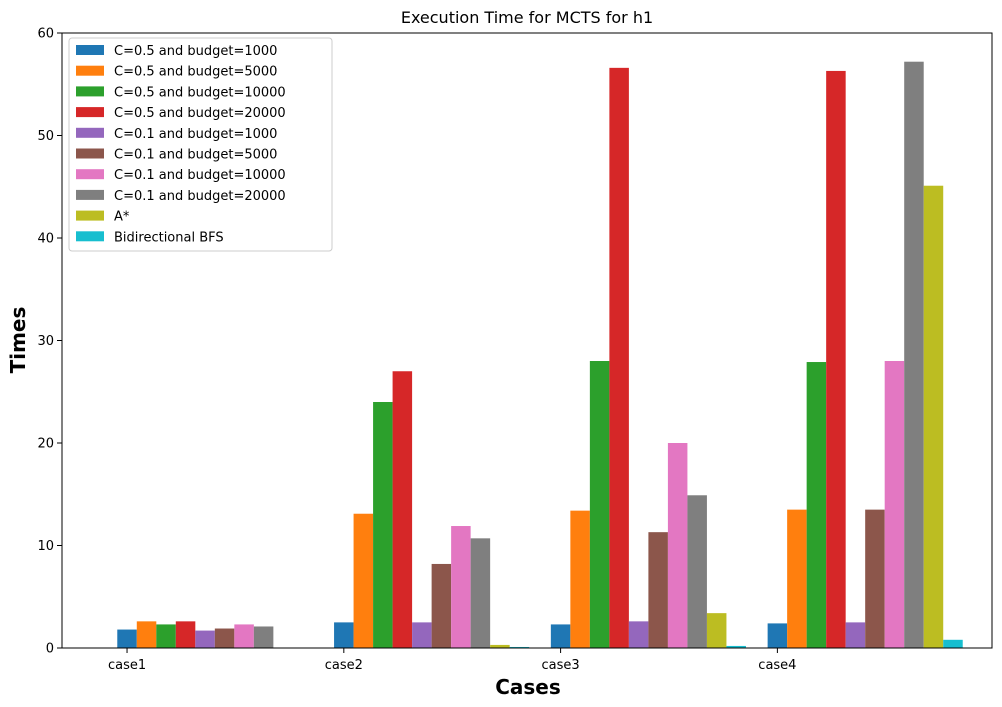 This screenshot has width=1002, height=707. What do you see at coordinates (45, 546) in the screenshot?
I see `y-tick-label: 10` at bounding box center [45, 546].